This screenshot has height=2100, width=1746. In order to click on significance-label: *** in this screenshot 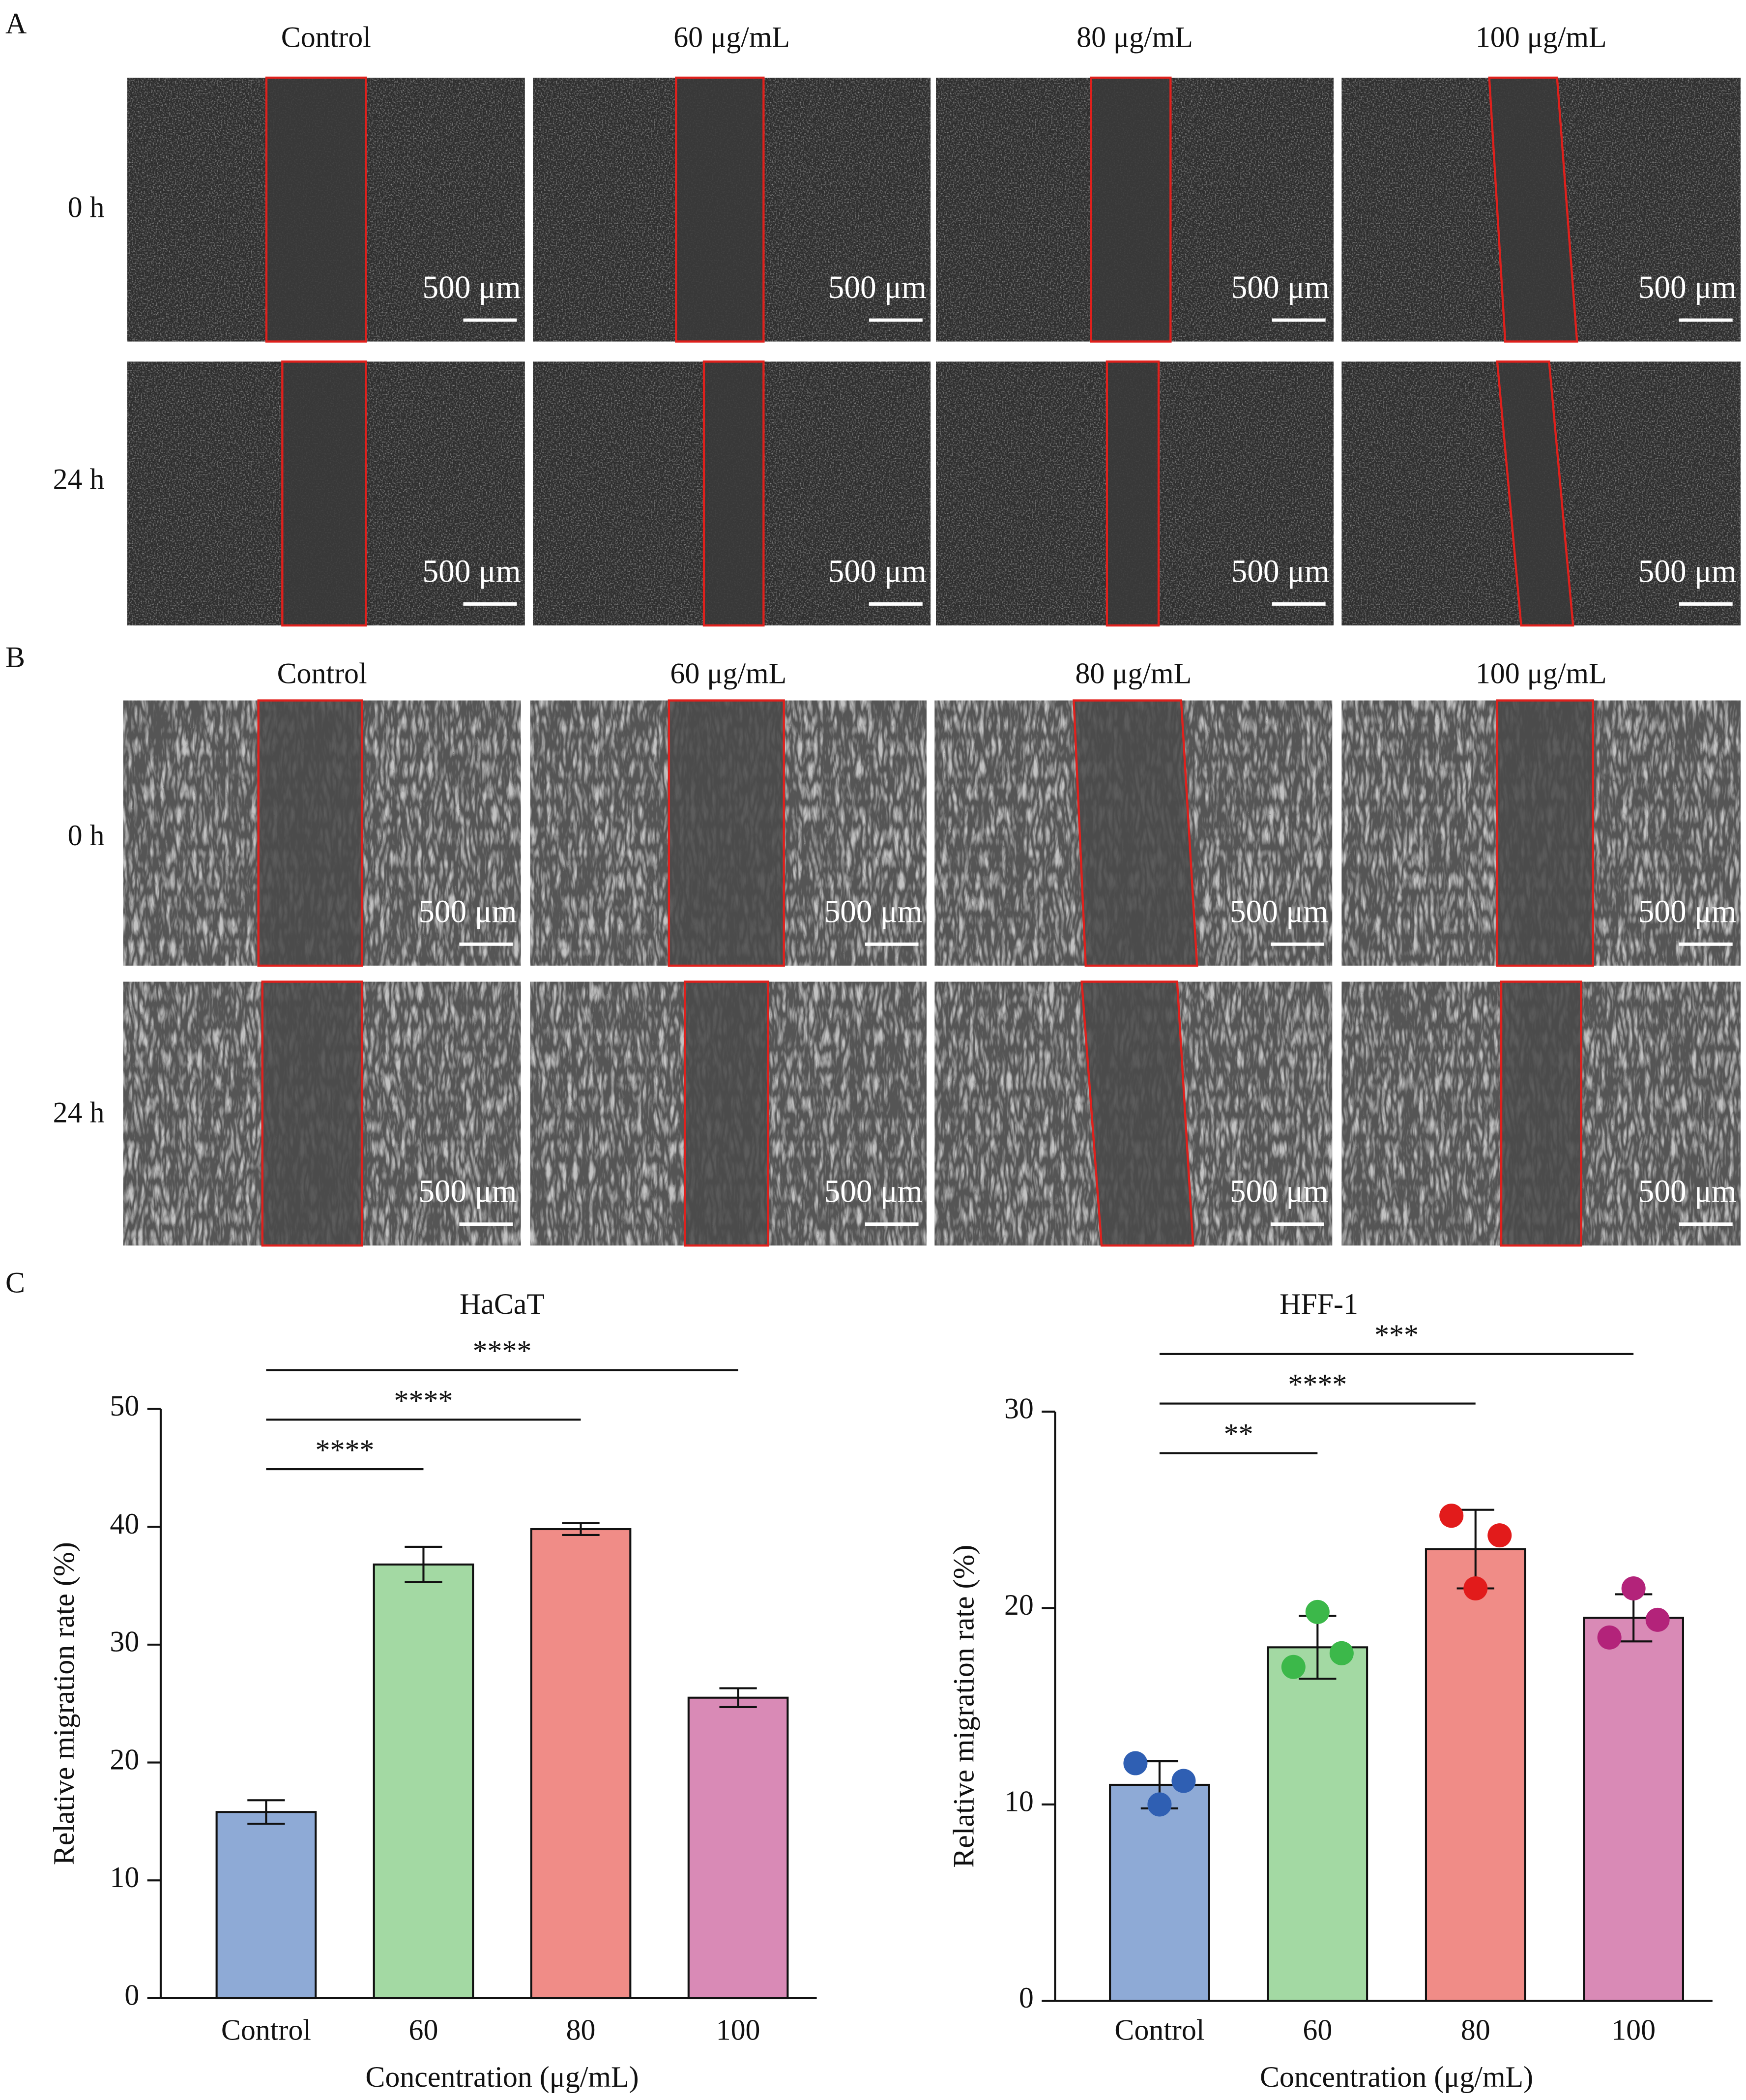, I will do `click(1396, 1335)`.